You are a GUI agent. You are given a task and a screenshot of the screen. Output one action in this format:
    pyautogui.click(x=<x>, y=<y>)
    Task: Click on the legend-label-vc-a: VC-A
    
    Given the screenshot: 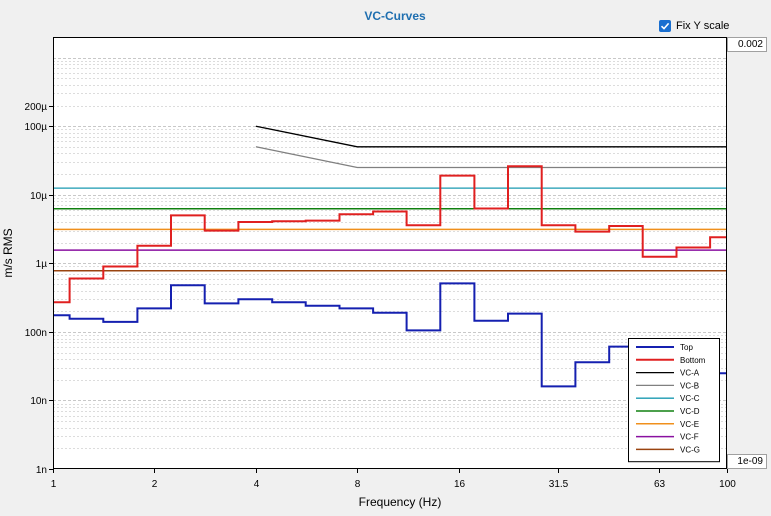 What is the action you would take?
    pyautogui.click(x=690, y=373)
    